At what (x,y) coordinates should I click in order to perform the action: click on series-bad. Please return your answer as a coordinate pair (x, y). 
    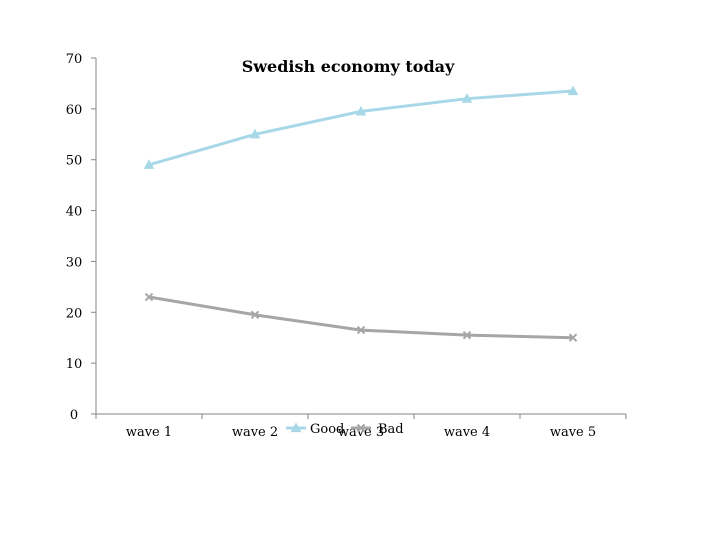
    Looking at the image, I should click on (361, 317).